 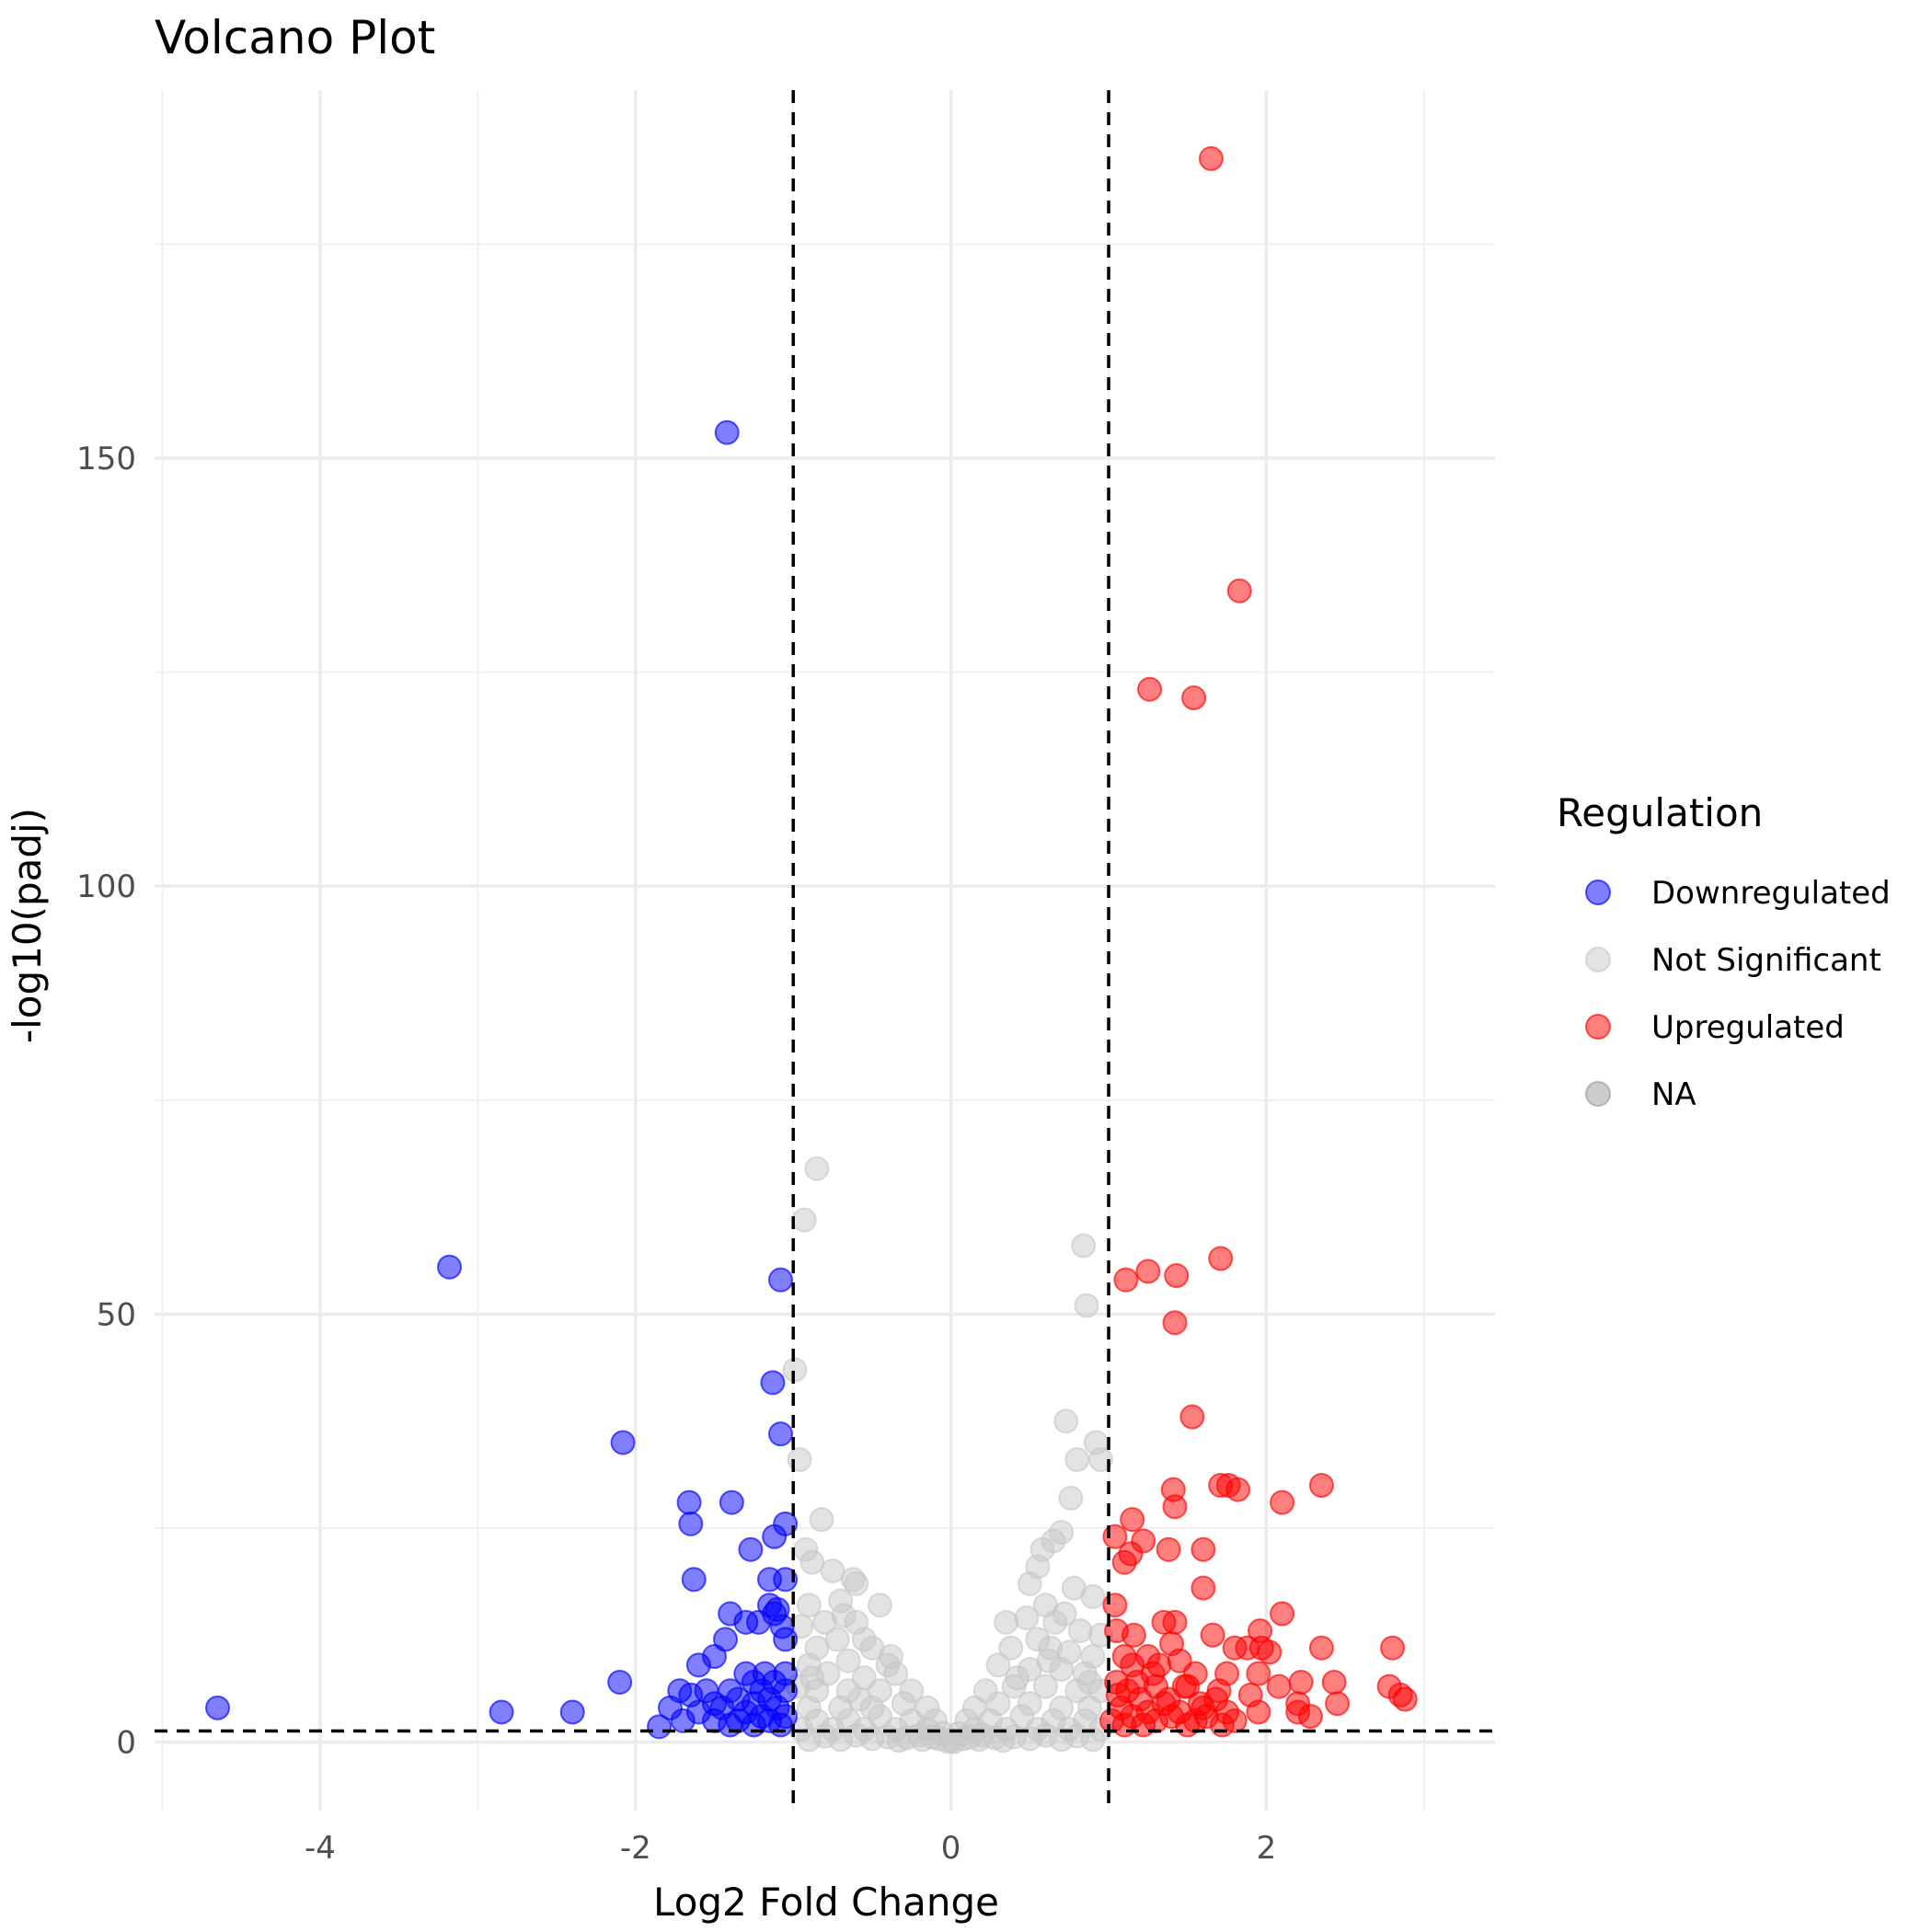 I want to click on y-tick-label: 0, so click(x=126, y=1743).